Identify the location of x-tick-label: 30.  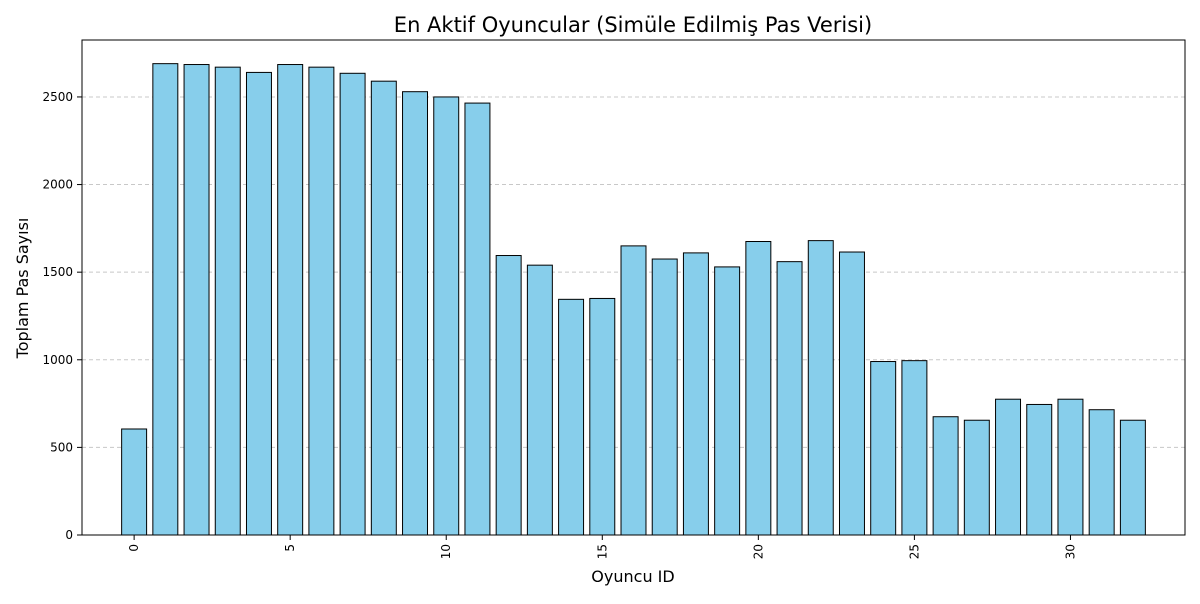
(1070, 551).